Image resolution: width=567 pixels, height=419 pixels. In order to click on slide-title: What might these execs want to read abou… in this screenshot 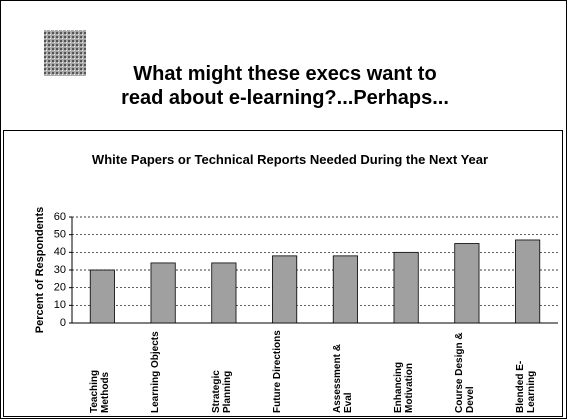, I will do `click(285, 86)`.